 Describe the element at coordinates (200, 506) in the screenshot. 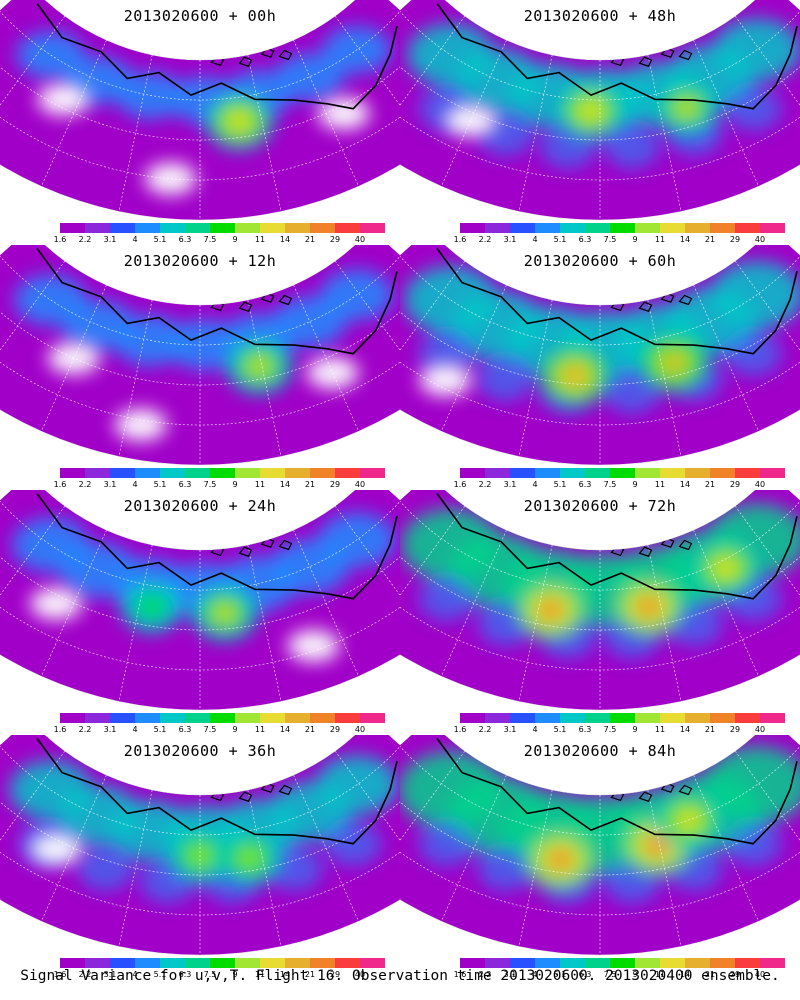

I see `panel-title: 2013020600 + 24h` at that location.